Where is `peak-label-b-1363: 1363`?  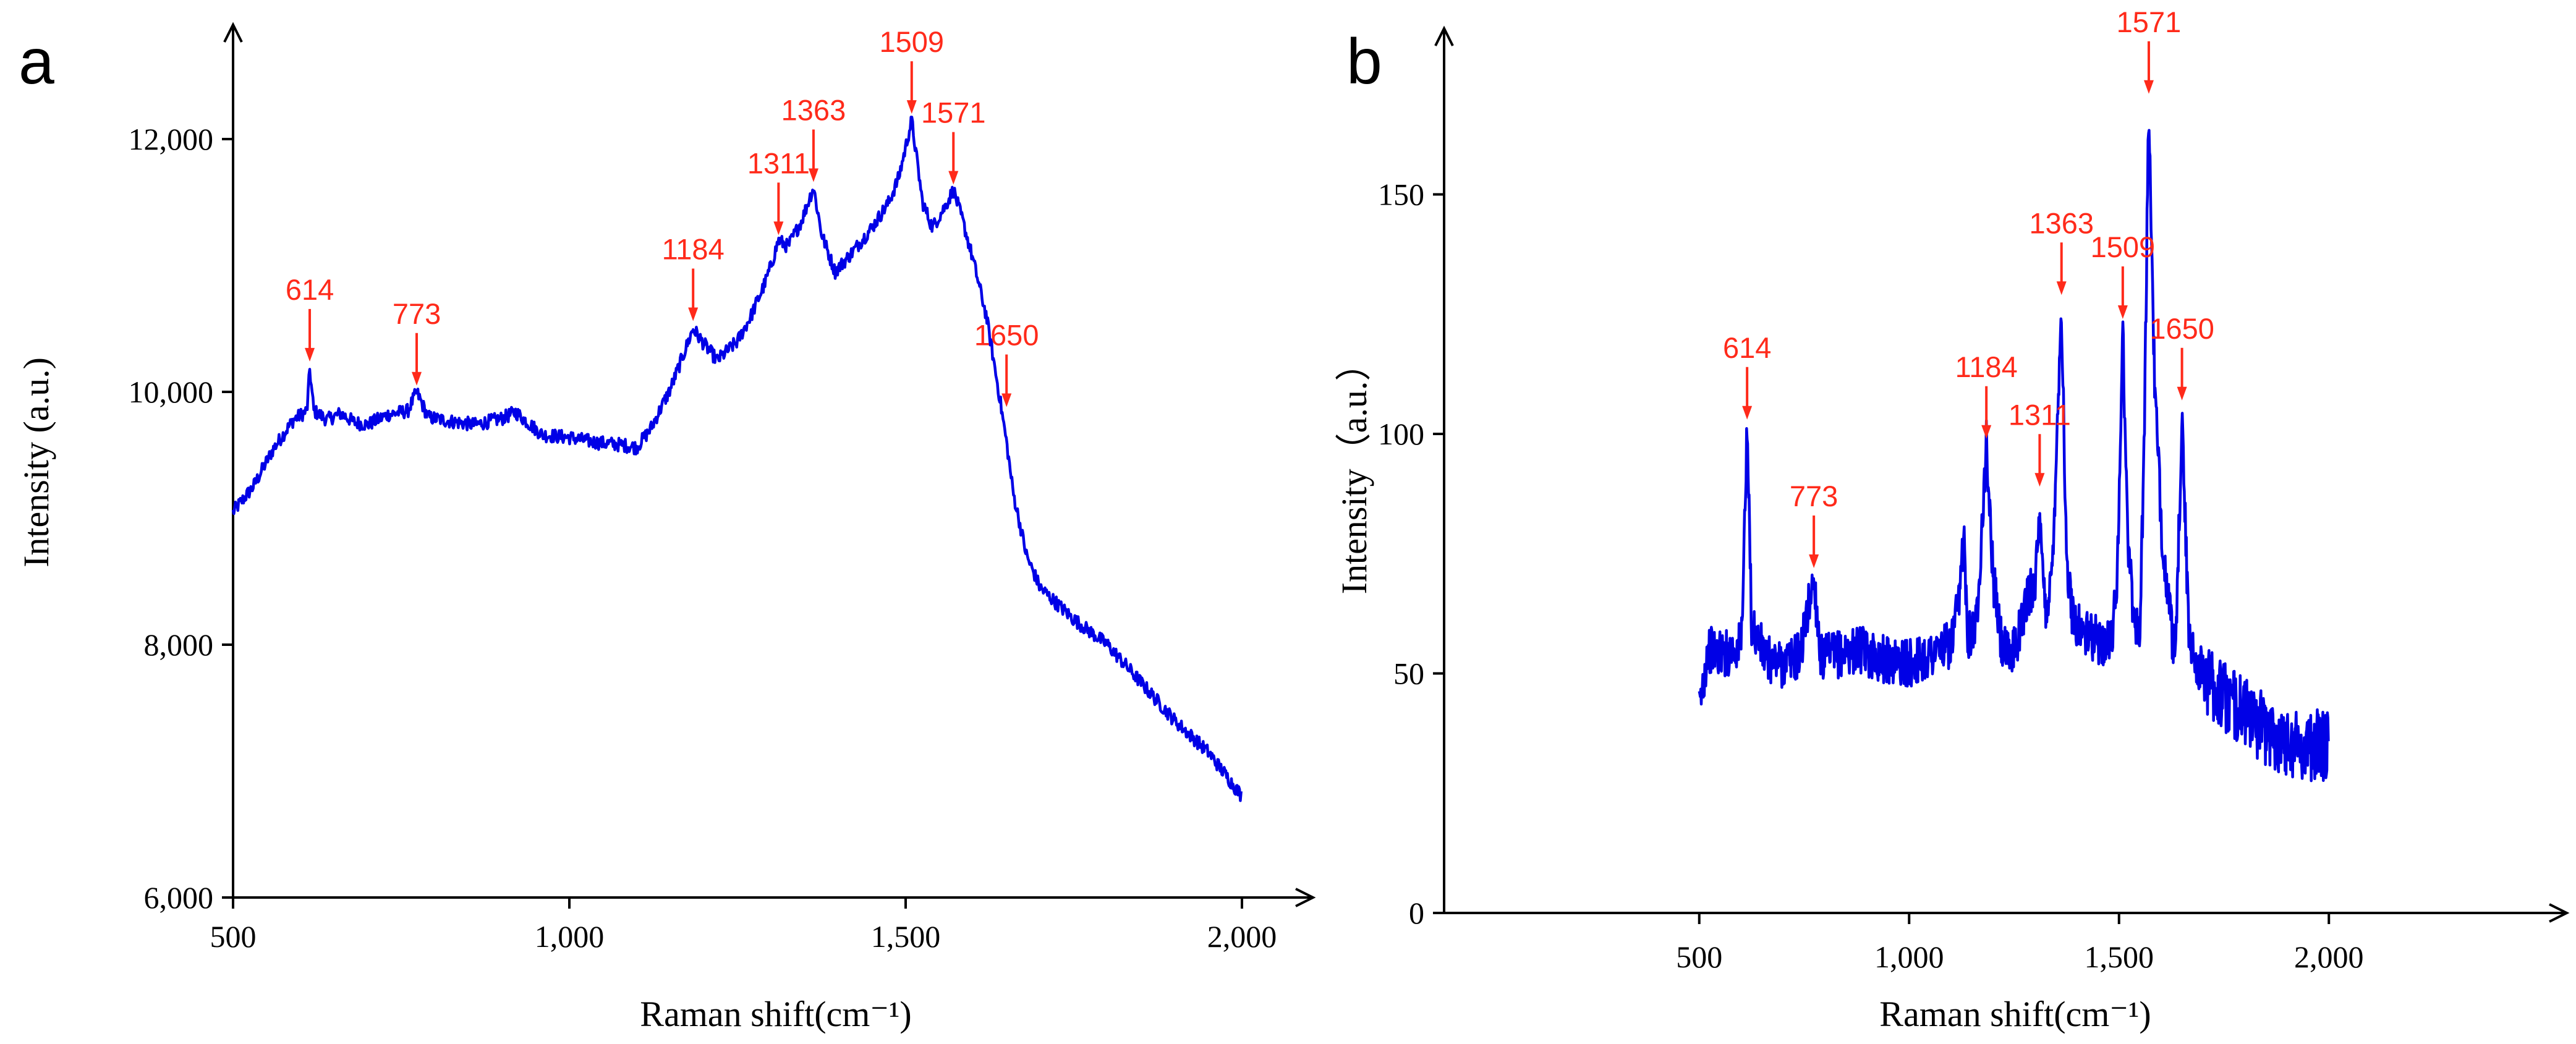
peak-label-b-1363: 1363 is located at coordinates (2061, 222).